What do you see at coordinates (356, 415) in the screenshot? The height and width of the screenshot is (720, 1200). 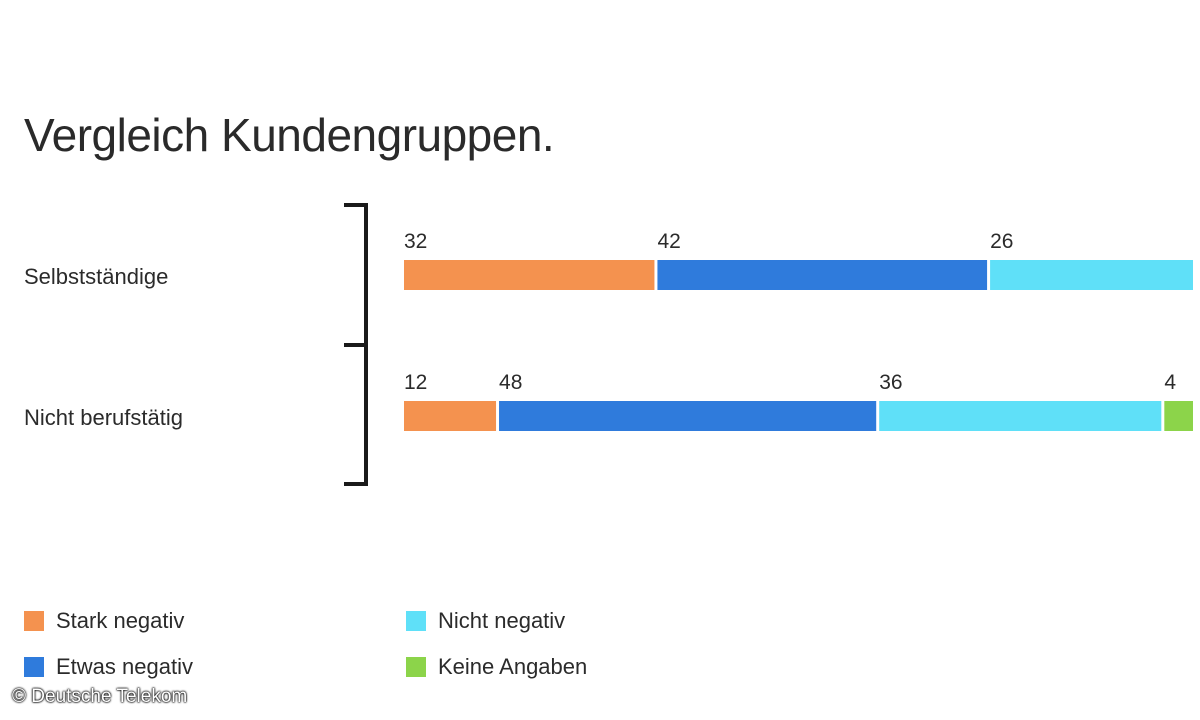 I see `bracket-bottom` at bounding box center [356, 415].